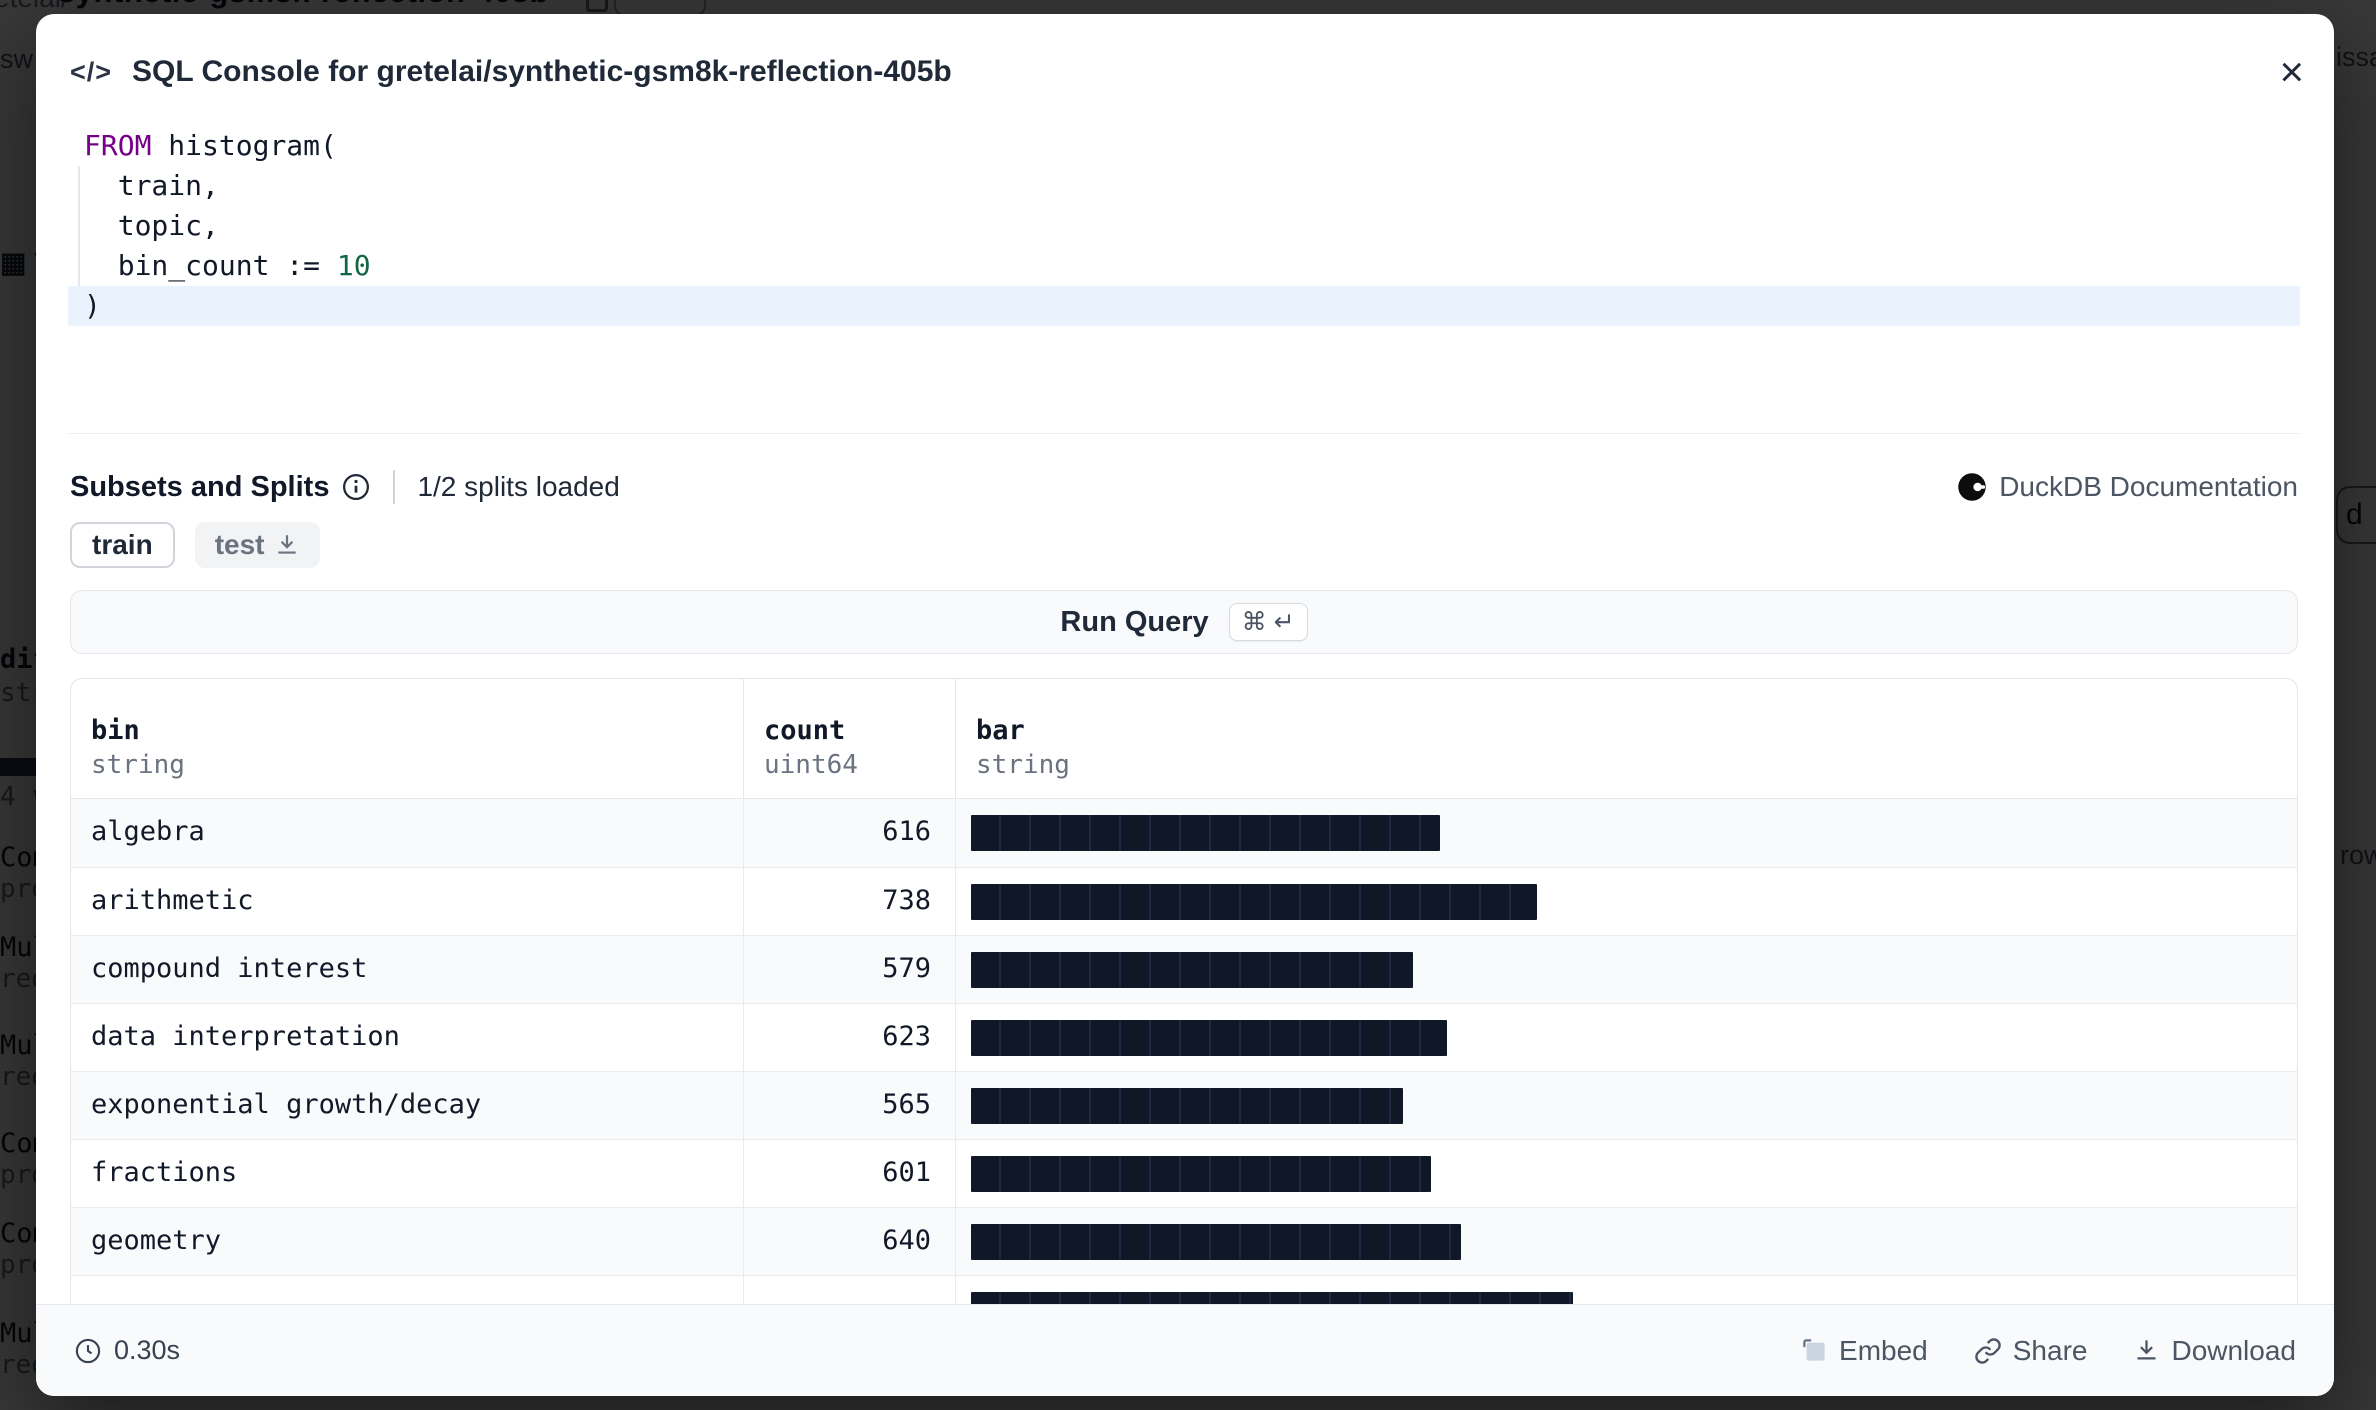 The width and height of the screenshot is (2376, 1410). I want to click on column-header-bin: bin string, so click(407, 738).